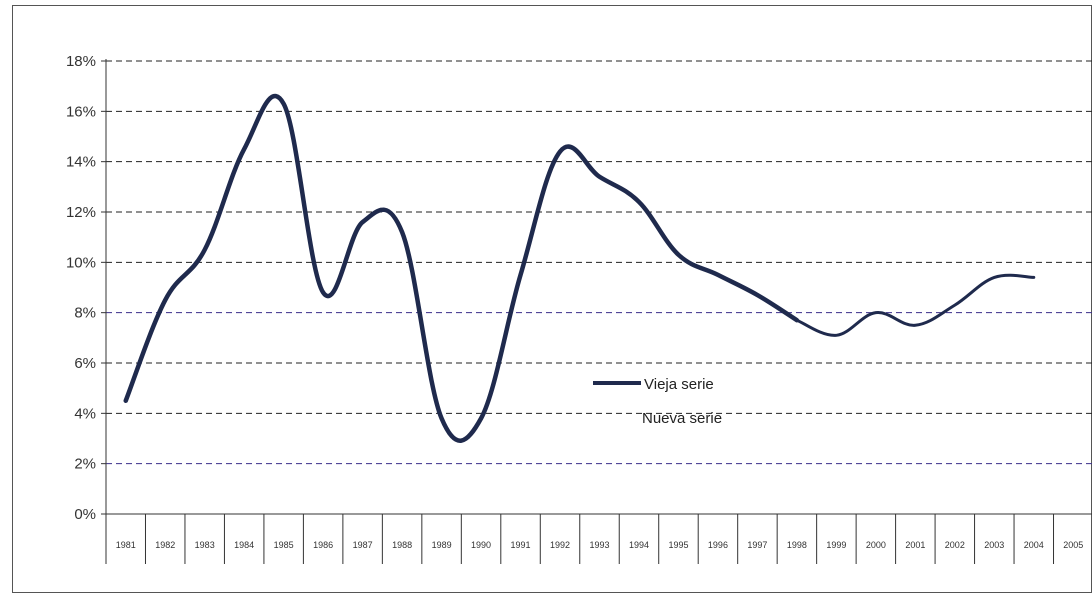 This screenshot has width=1092, height=607. I want to click on x-tick-label: 1983, so click(205, 545).